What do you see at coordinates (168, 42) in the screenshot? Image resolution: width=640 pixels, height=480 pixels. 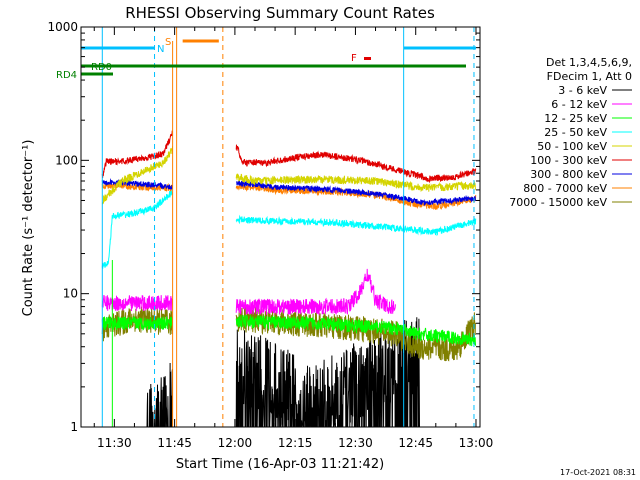 I see `flag-label-s: S` at bounding box center [168, 42].